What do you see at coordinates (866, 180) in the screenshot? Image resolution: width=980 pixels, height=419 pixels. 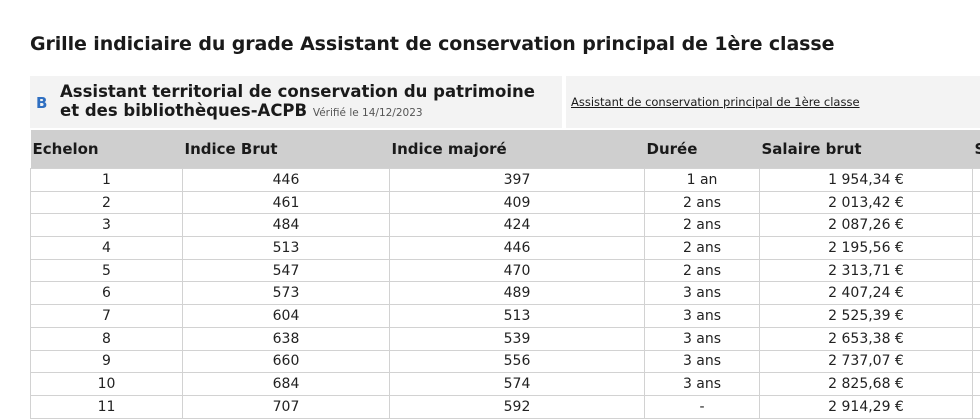 I see `cell-salaire-brut: 1 954,34 €` at bounding box center [866, 180].